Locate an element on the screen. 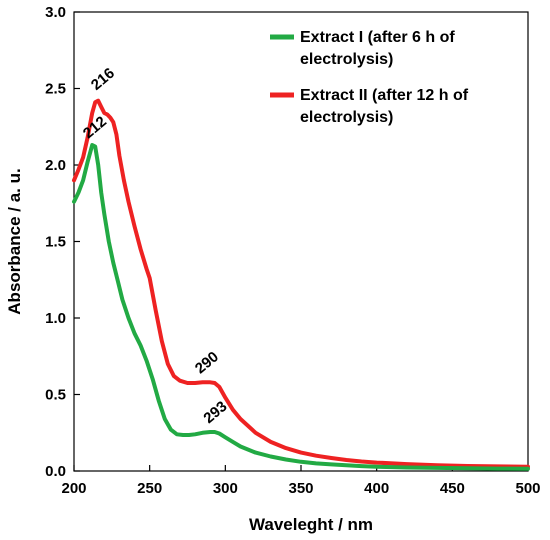 The width and height of the screenshot is (550, 540). legend-label: Extract I (after 6 h of electrolysis) is located at coordinates (377, 48).